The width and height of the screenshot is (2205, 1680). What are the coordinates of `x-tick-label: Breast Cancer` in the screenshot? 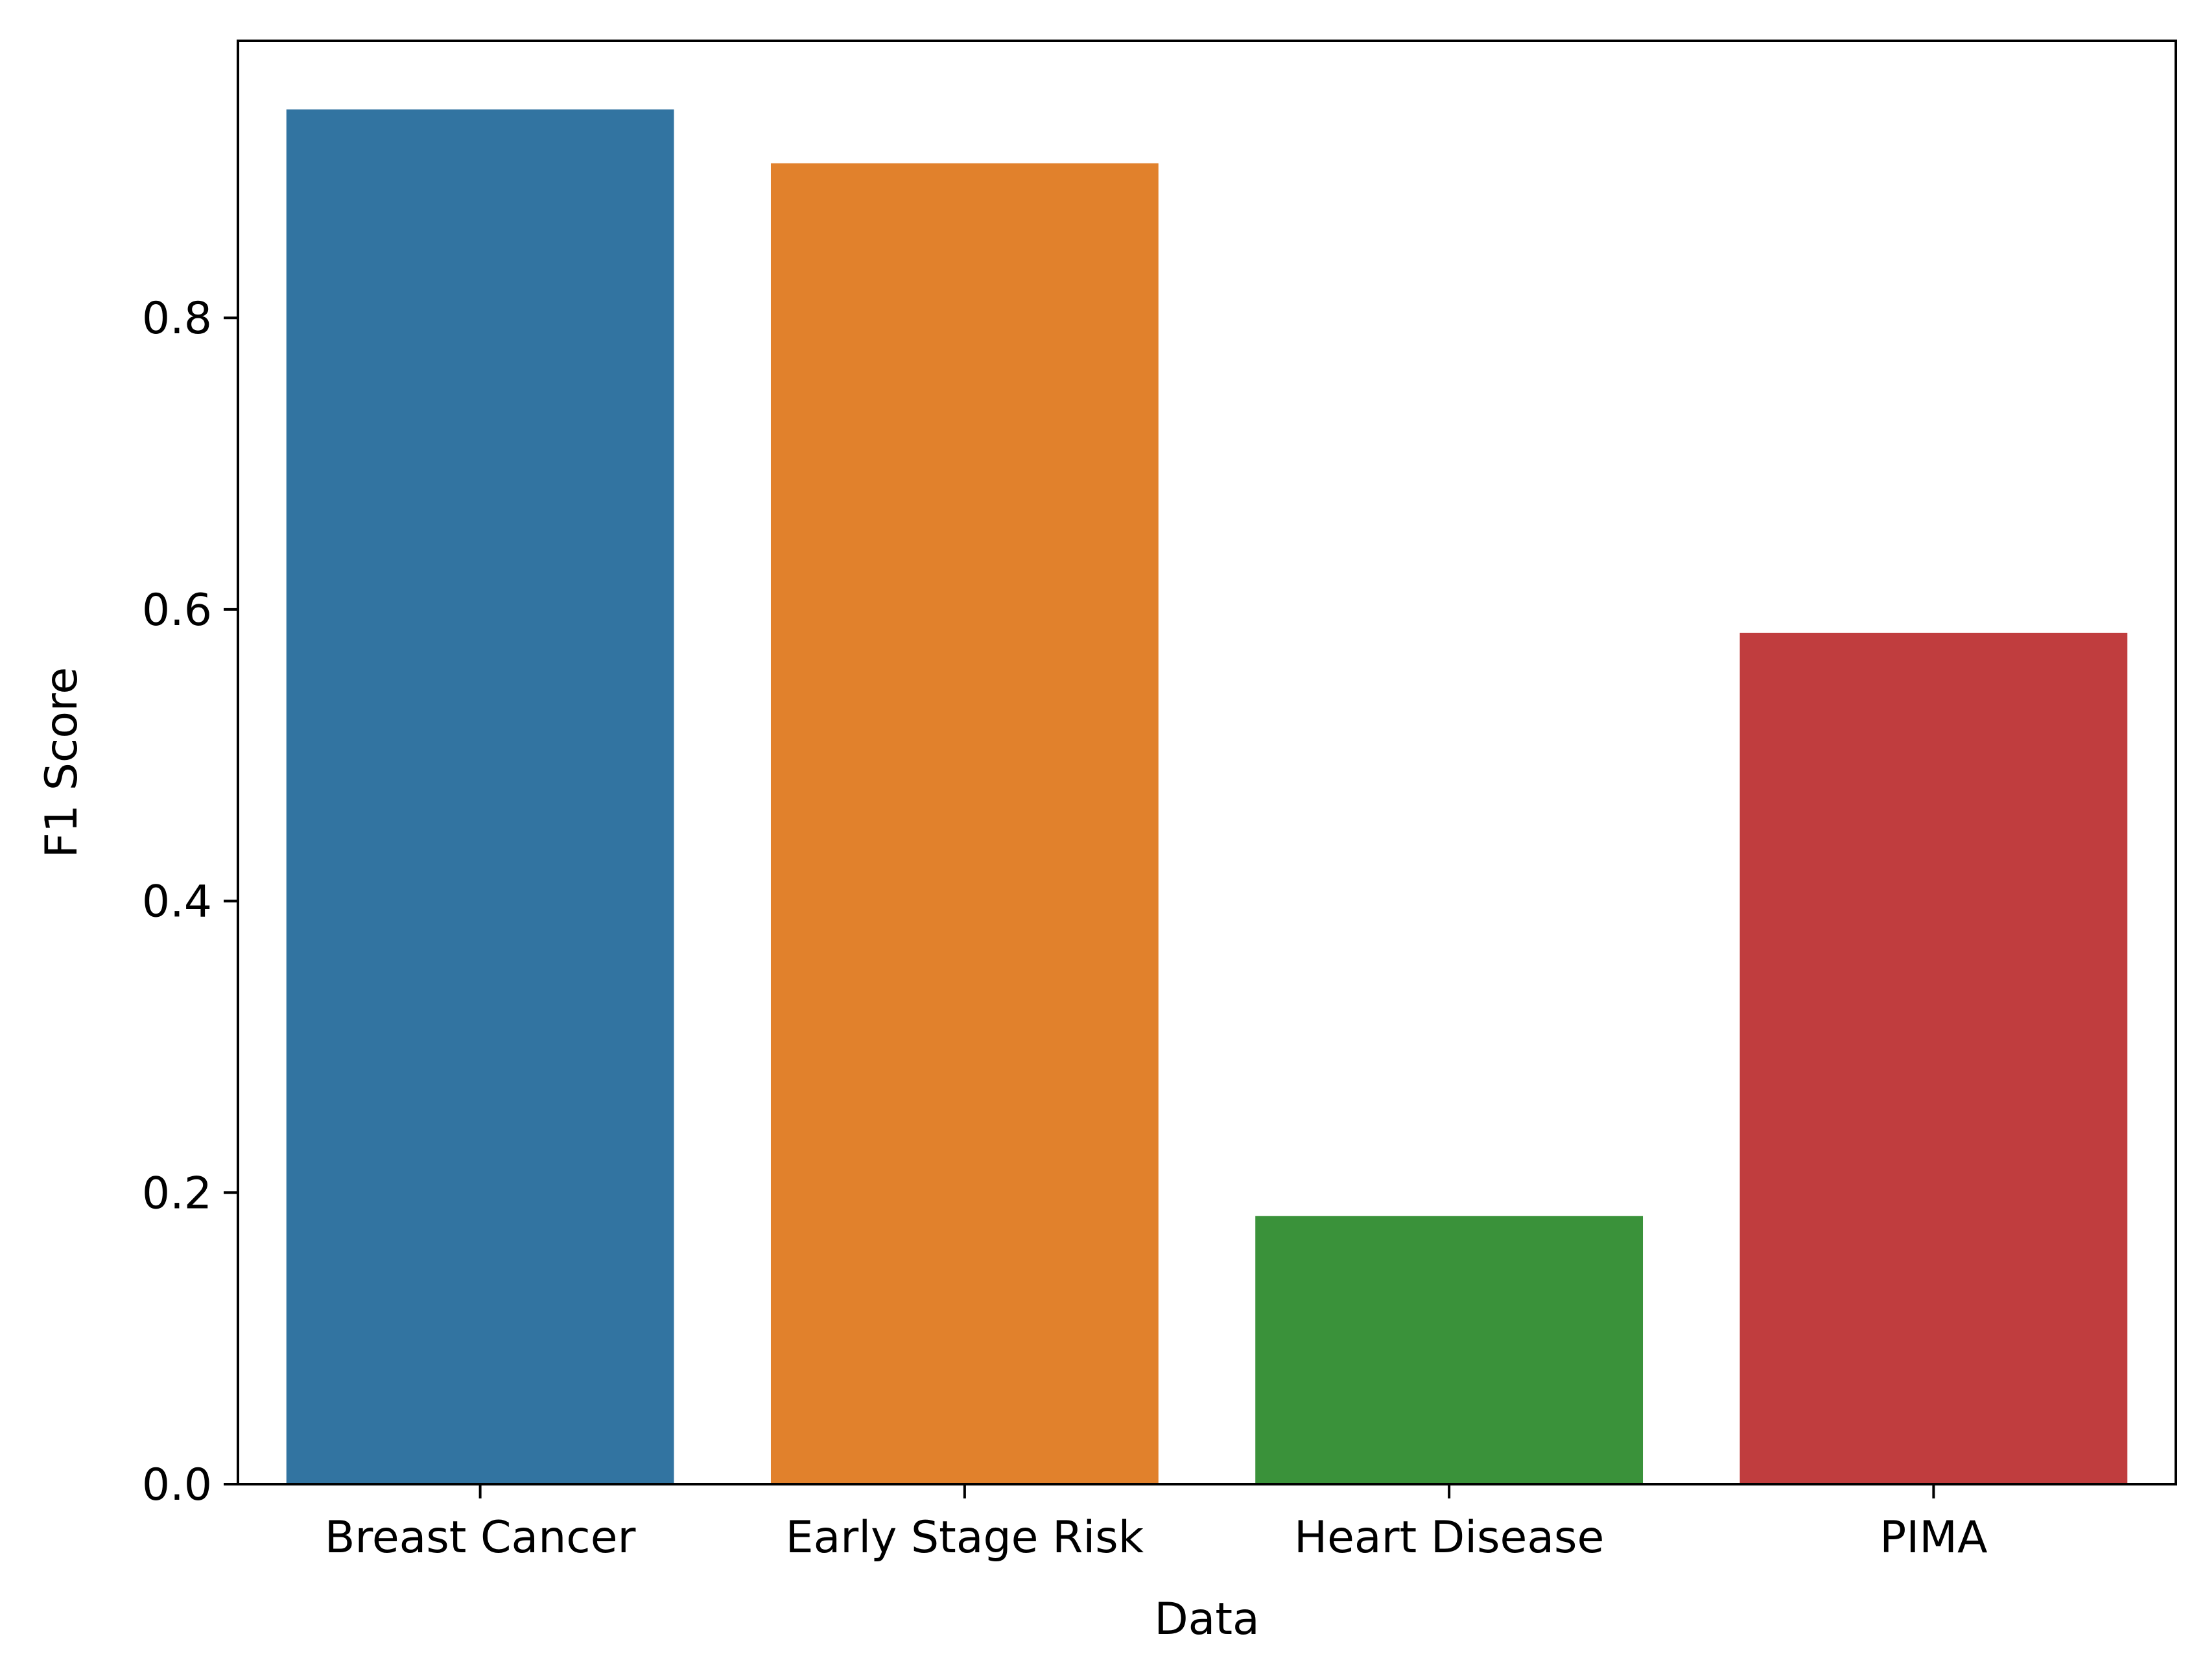 It's located at (480, 1538).